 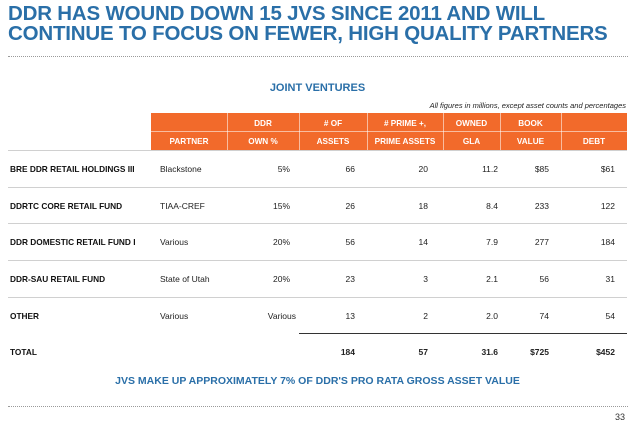 What do you see at coordinates (544, 279) in the screenshot?
I see `table-row-value: 56` at bounding box center [544, 279].